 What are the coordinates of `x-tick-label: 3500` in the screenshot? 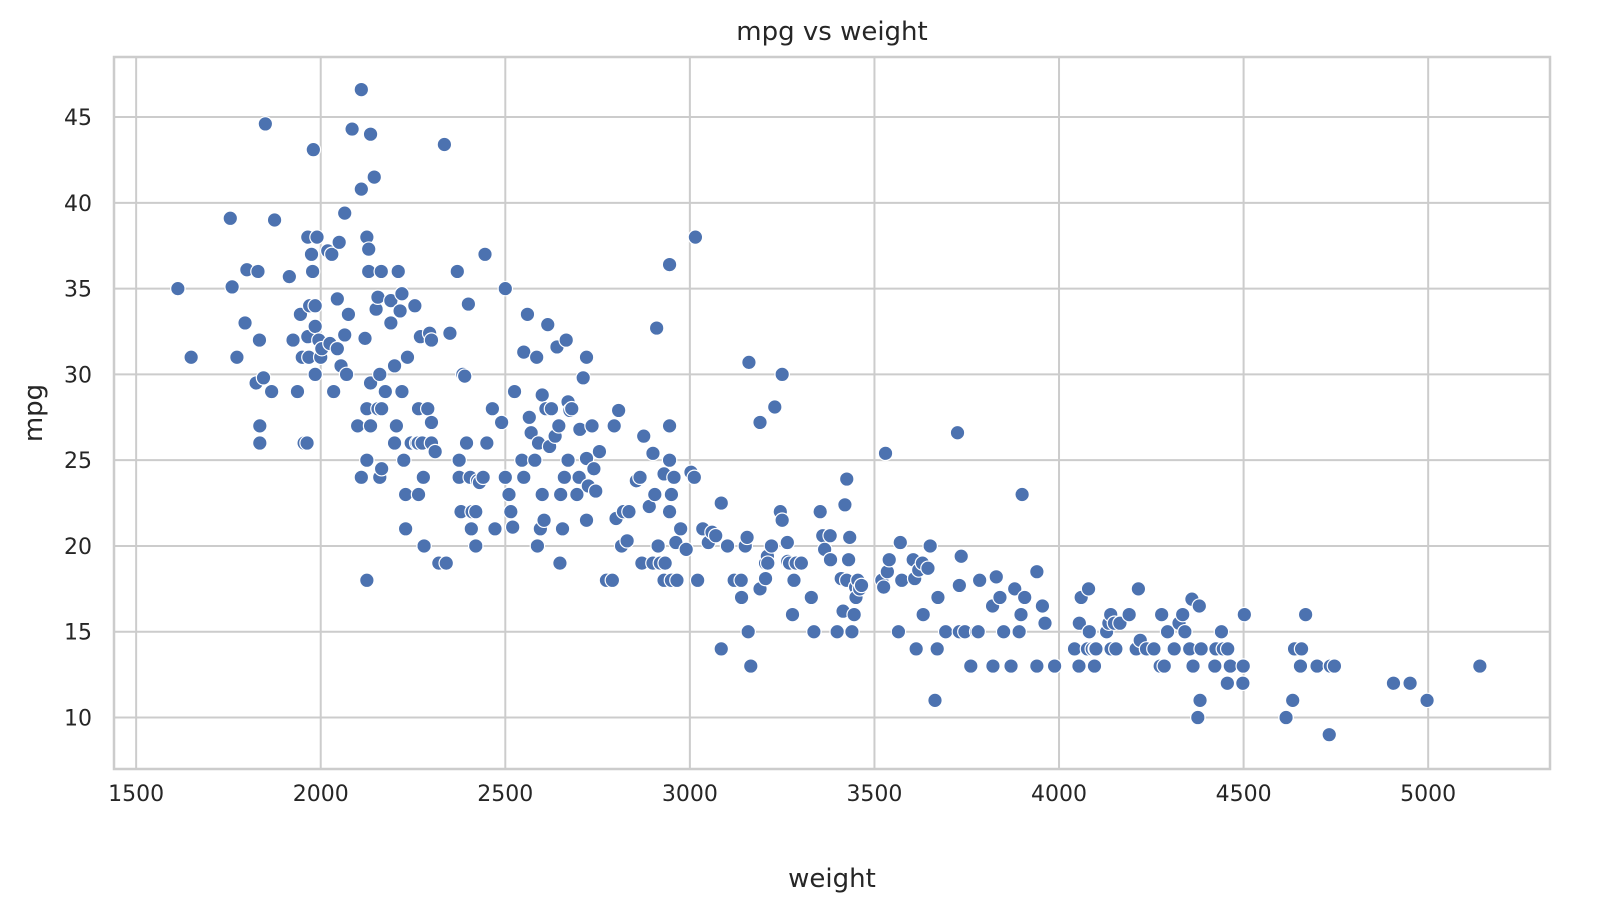 It's located at (874, 794).